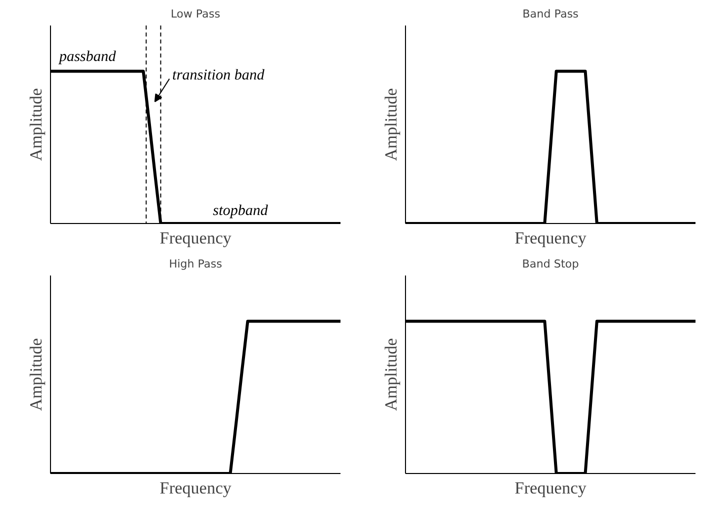 This screenshot has width=721, height=516. What do you see at coordinates (550, 14) in the screenshot?
I see `chart-title: Band Pass` at bounding box center [550, 14].